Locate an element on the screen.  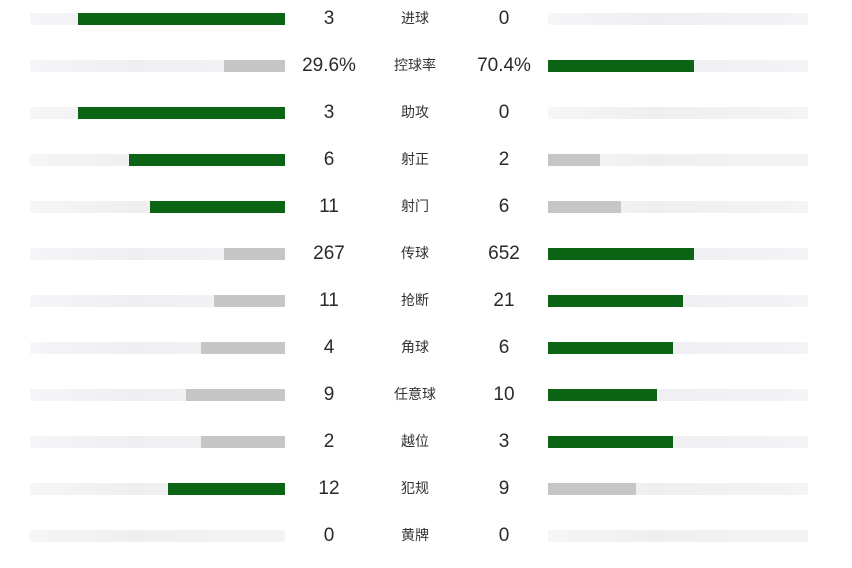
stat-row: 267 传球 652 is located at coordinates (426, 258).